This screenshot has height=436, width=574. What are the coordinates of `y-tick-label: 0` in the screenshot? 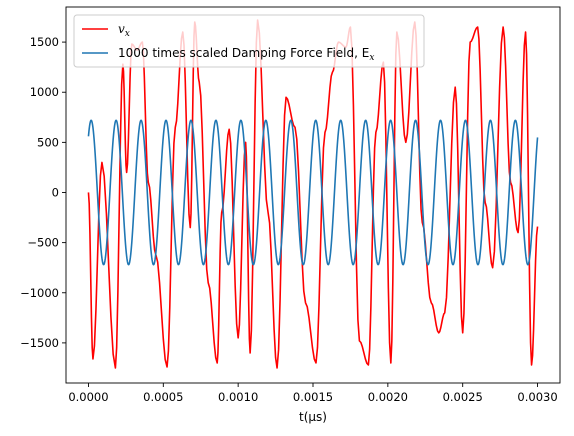 It's located at (55, 192).